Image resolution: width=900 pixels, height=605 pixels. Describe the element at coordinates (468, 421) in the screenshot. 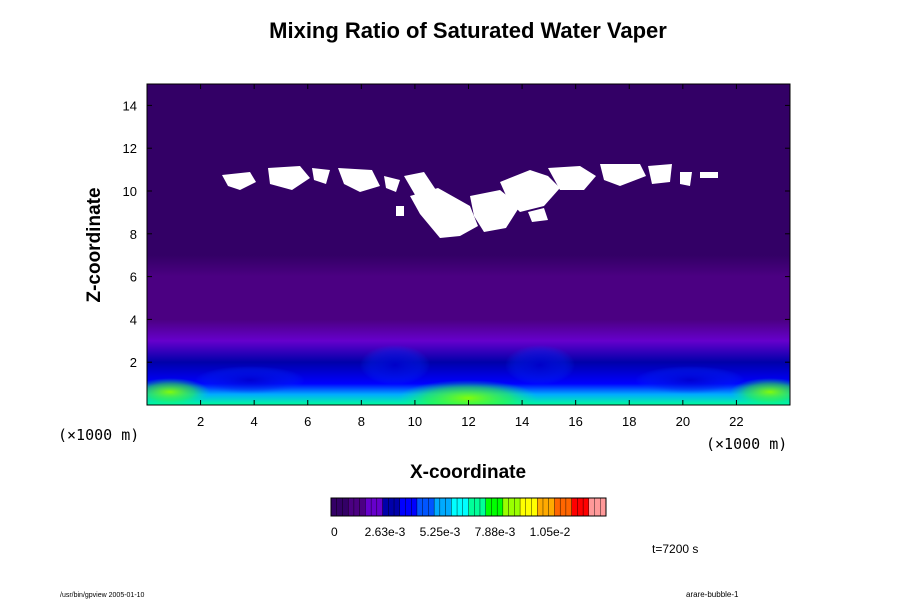

I see `x-tick-label: 12` at that location.